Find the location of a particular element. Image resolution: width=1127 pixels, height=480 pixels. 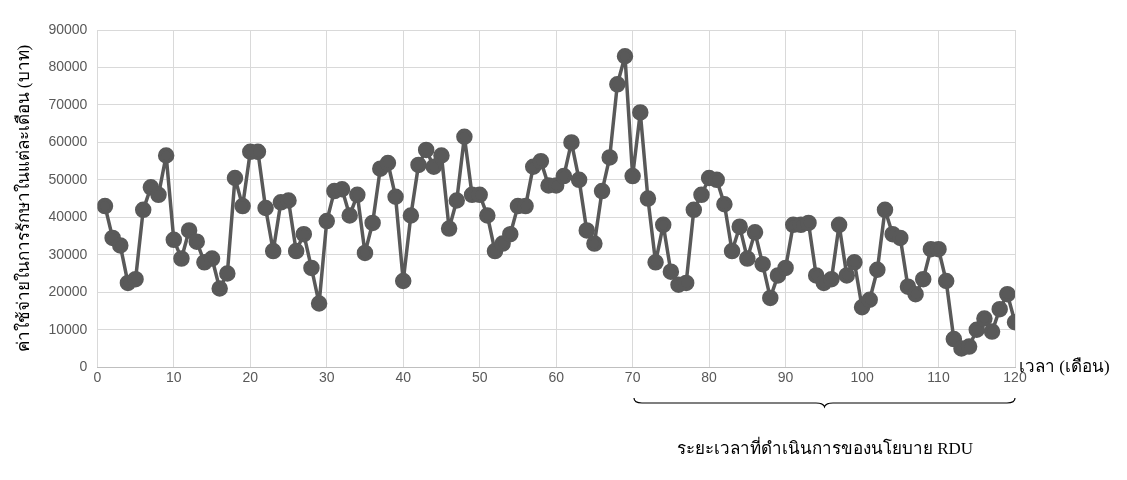

y-tick-label: 20000 is located at coordinates (68, 291).